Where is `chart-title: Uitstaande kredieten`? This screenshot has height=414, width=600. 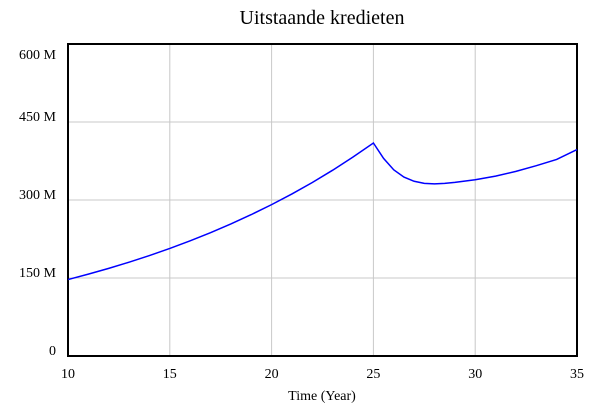
chart-title: Uitstaande kredieten is located at coordinates (322, 18).